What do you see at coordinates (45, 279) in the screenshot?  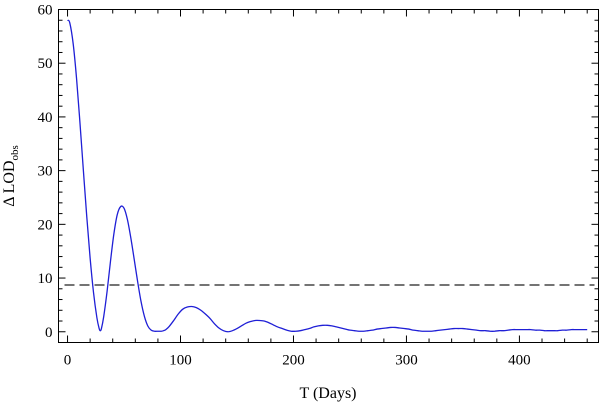 I see `y-tick-label: 10` at bounding box center [45, 279].